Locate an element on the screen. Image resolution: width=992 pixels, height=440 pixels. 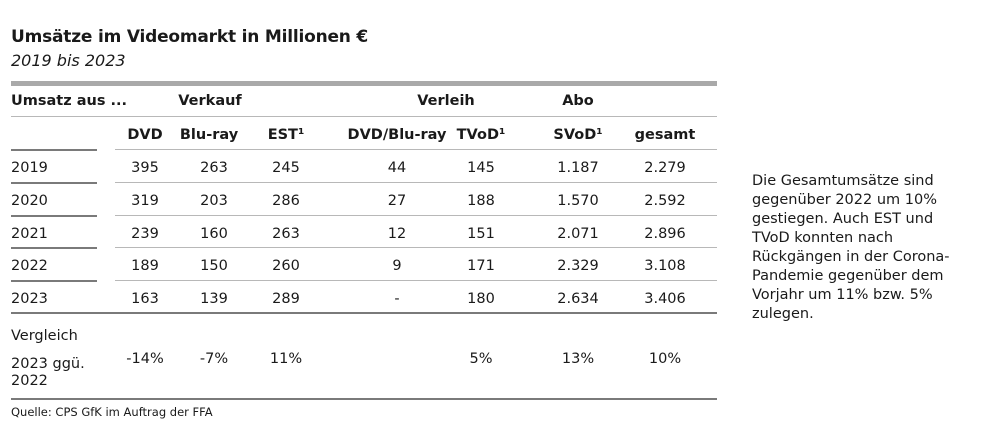
table-cell: 151 is located at coordinates (481, 234).